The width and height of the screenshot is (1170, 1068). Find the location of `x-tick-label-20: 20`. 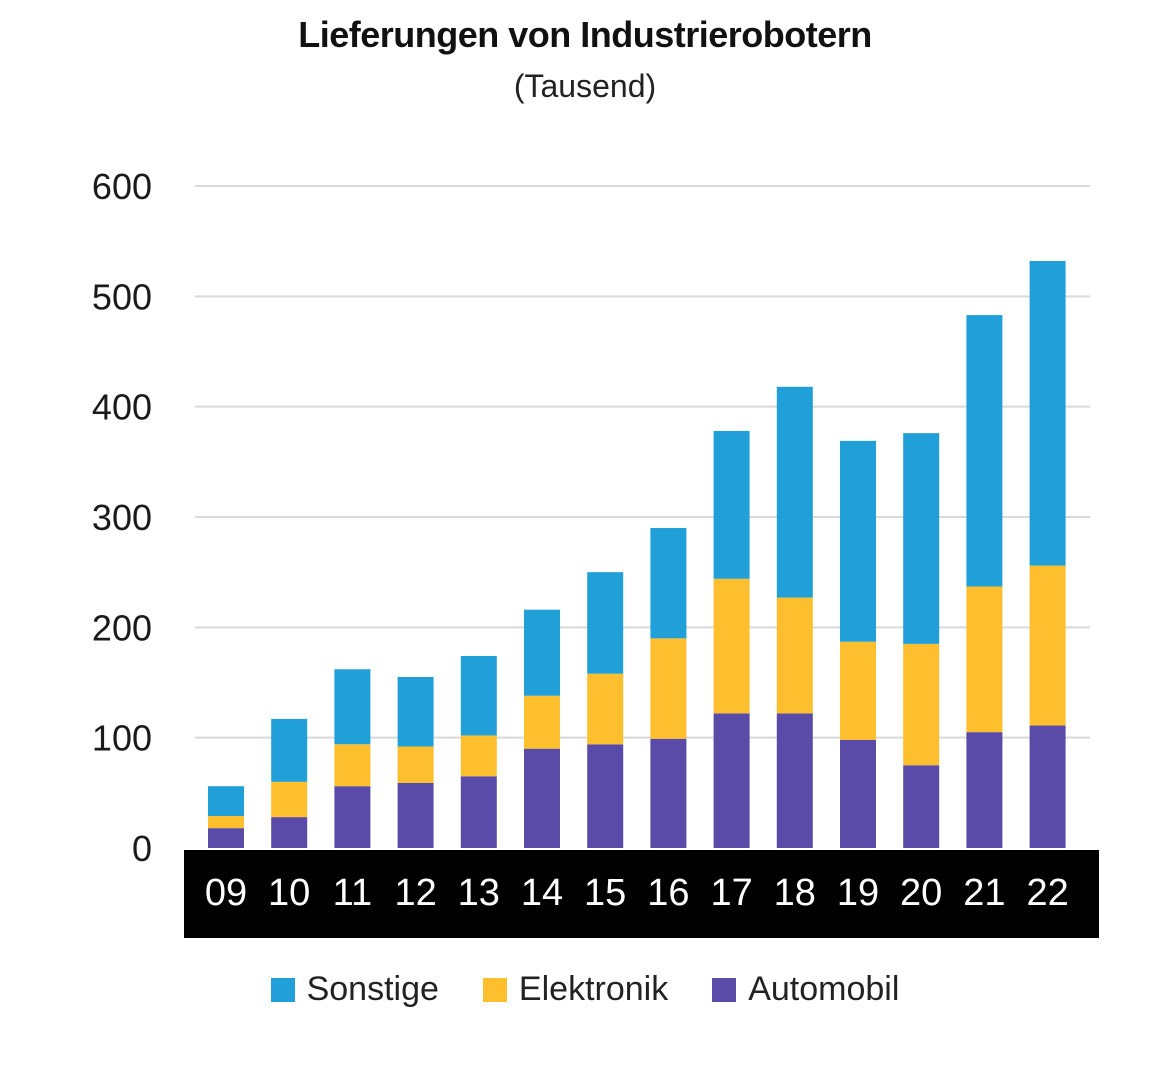

x-tick-label-20: 20 is located at coordinates (921, 893).